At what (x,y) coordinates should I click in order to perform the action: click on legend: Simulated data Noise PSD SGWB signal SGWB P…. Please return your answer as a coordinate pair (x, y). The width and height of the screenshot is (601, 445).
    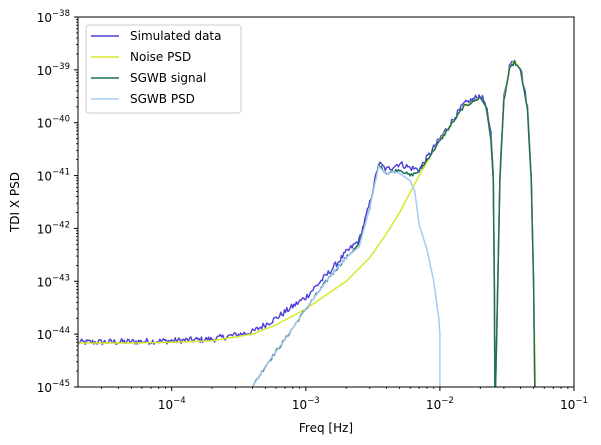
    Looking at the image, I should click on (163, 69).